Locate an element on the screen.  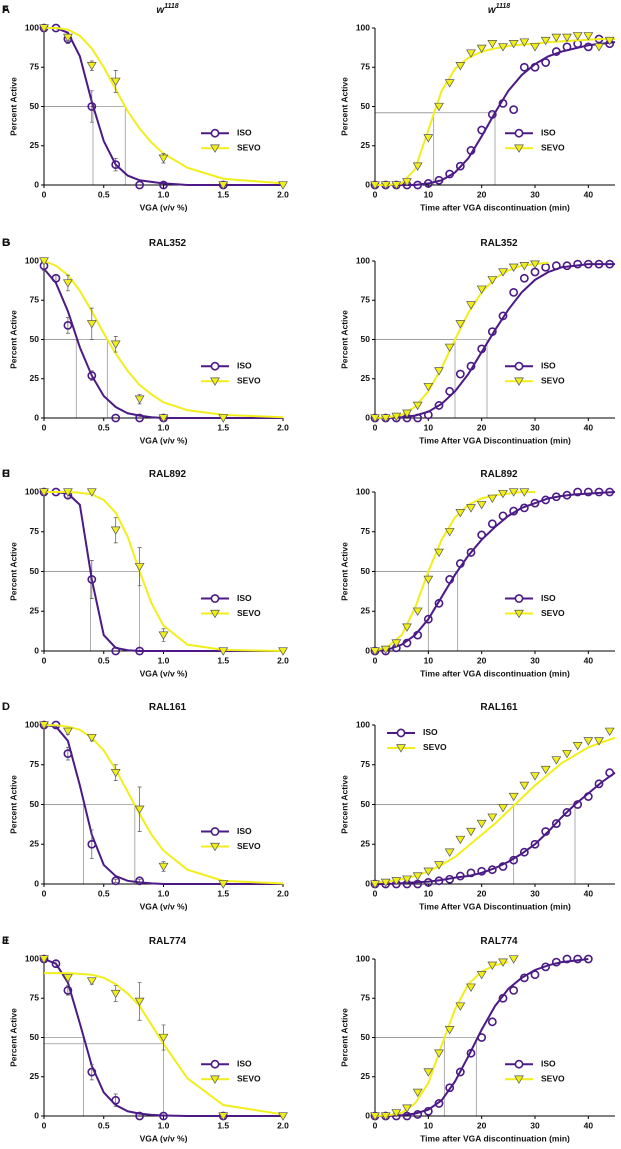
fit-curve is located at coordinates (163, 804).